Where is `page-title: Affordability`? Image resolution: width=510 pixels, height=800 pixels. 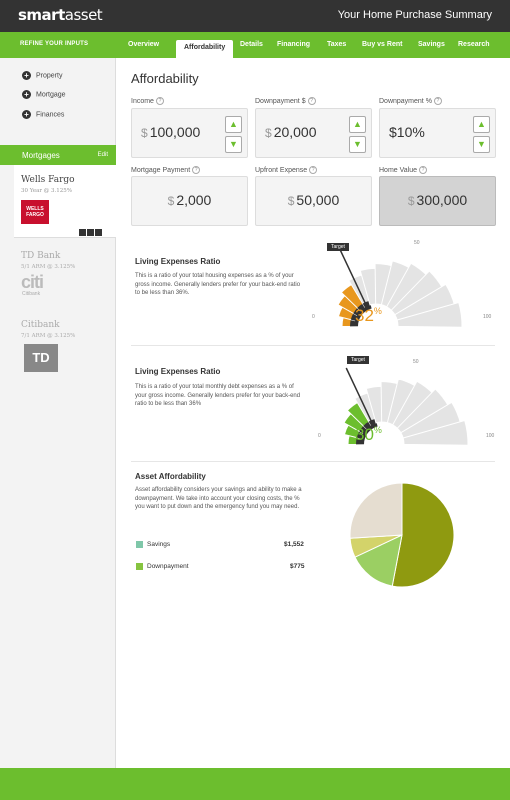 page-title: Affordability is located at coordinates (165, 78).